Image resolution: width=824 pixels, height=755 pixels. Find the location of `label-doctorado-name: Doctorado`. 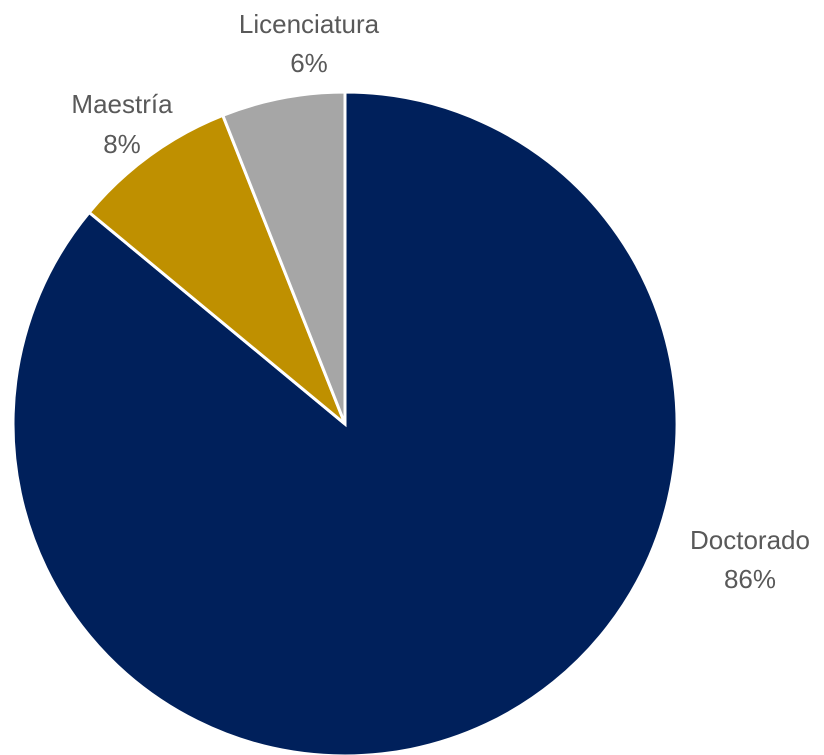

label-doctorado-name: Doctorado is located at coordinates (750, 540).